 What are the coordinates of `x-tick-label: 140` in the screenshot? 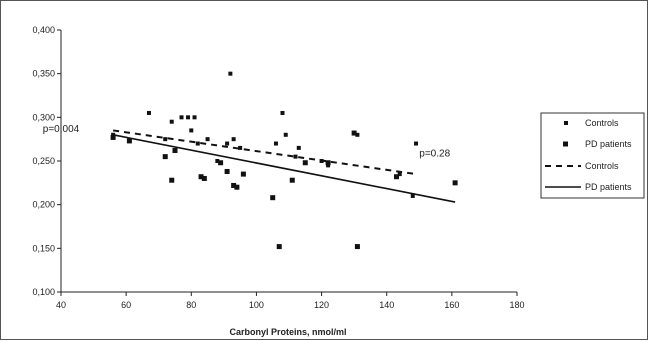 It's located at (386, 305).